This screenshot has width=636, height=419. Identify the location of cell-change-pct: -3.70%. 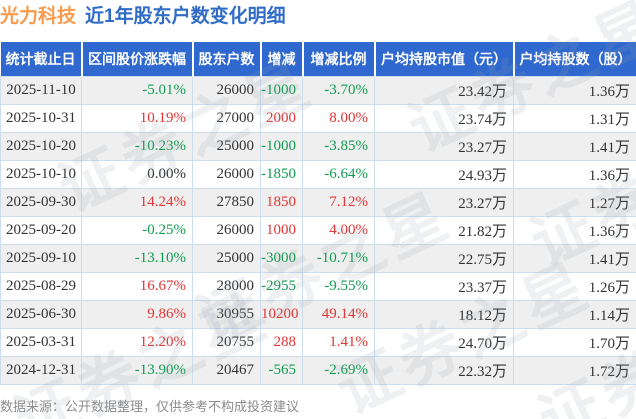
(338, 90).